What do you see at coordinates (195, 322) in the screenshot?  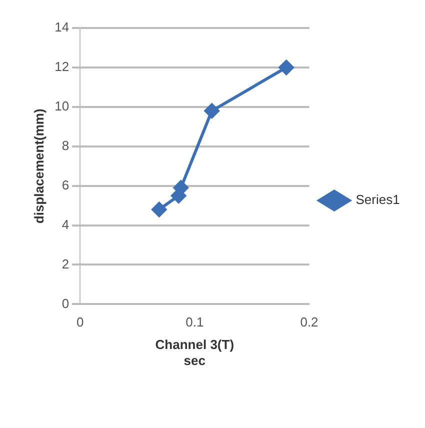 I see `x-tick-label: 0.1` at bounding box center [195, 322].